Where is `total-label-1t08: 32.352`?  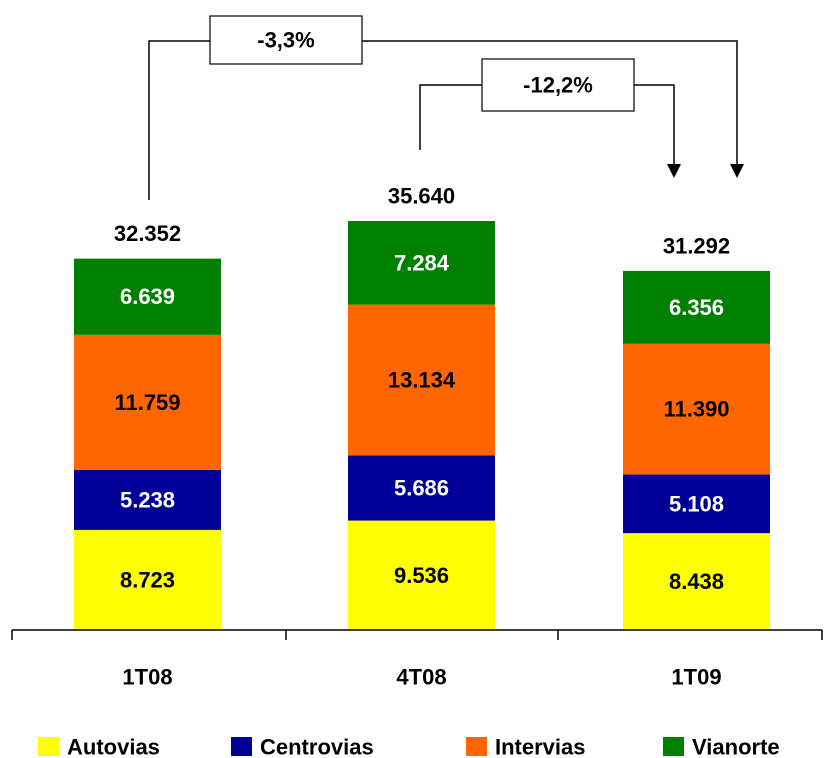 total-label-1t08: 32.352 is located at coordinates (147, 233).